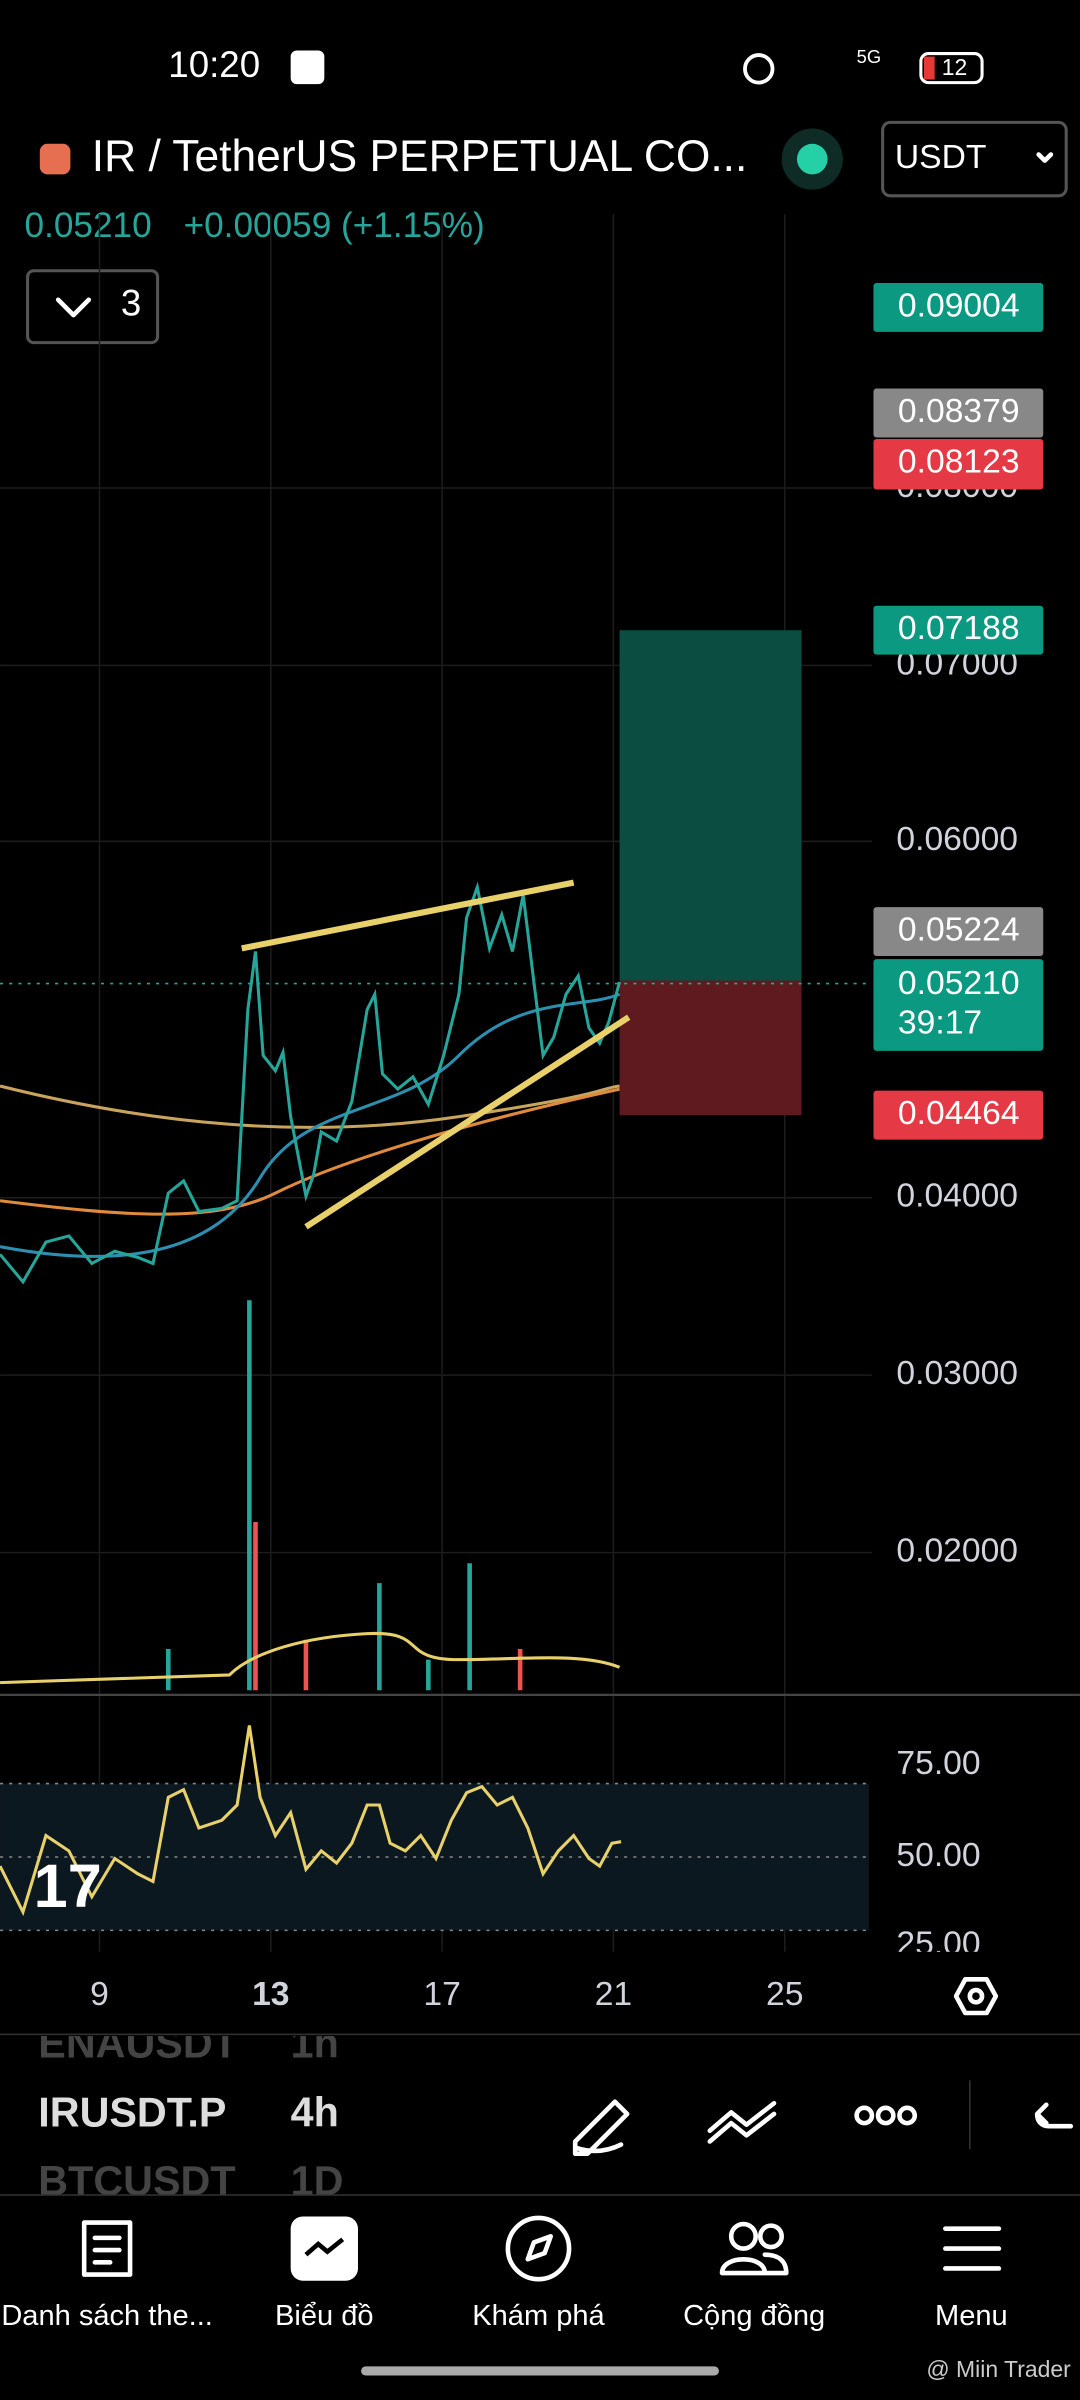 Image resolution: width=1080 pixels, height=2400 pixels. Describe the element at coordinates (957, 839) in the screenshot. I see `price-axis-label: 0.06000` at that location.